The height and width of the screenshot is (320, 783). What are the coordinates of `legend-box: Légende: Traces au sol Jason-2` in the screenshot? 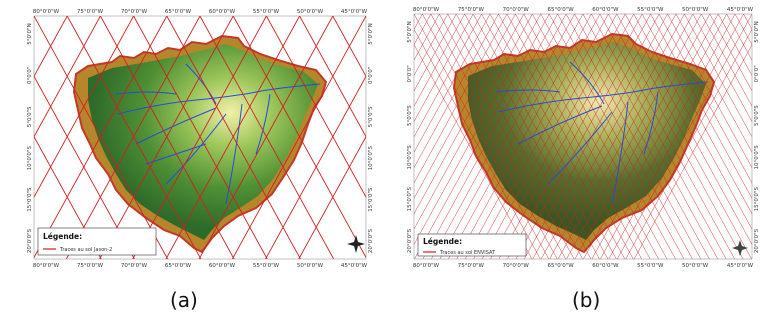 It's located at (97, 241).